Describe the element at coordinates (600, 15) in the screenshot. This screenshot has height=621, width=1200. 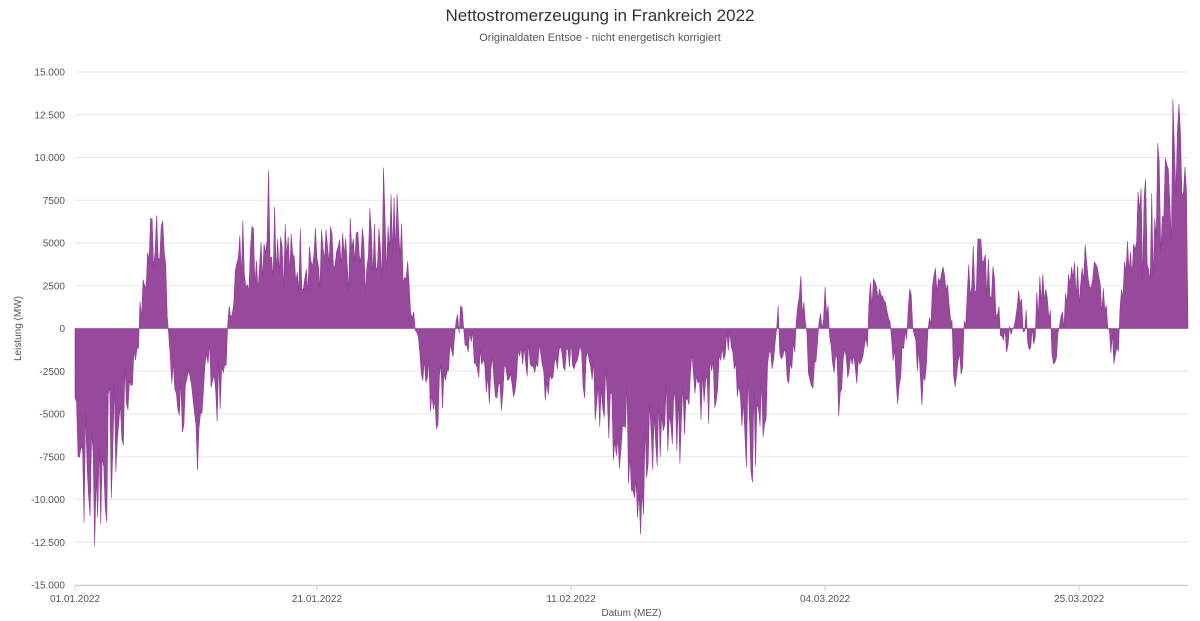
I see `chart-title: Nettostromerzeugung in Frankreich 2022` at that location.